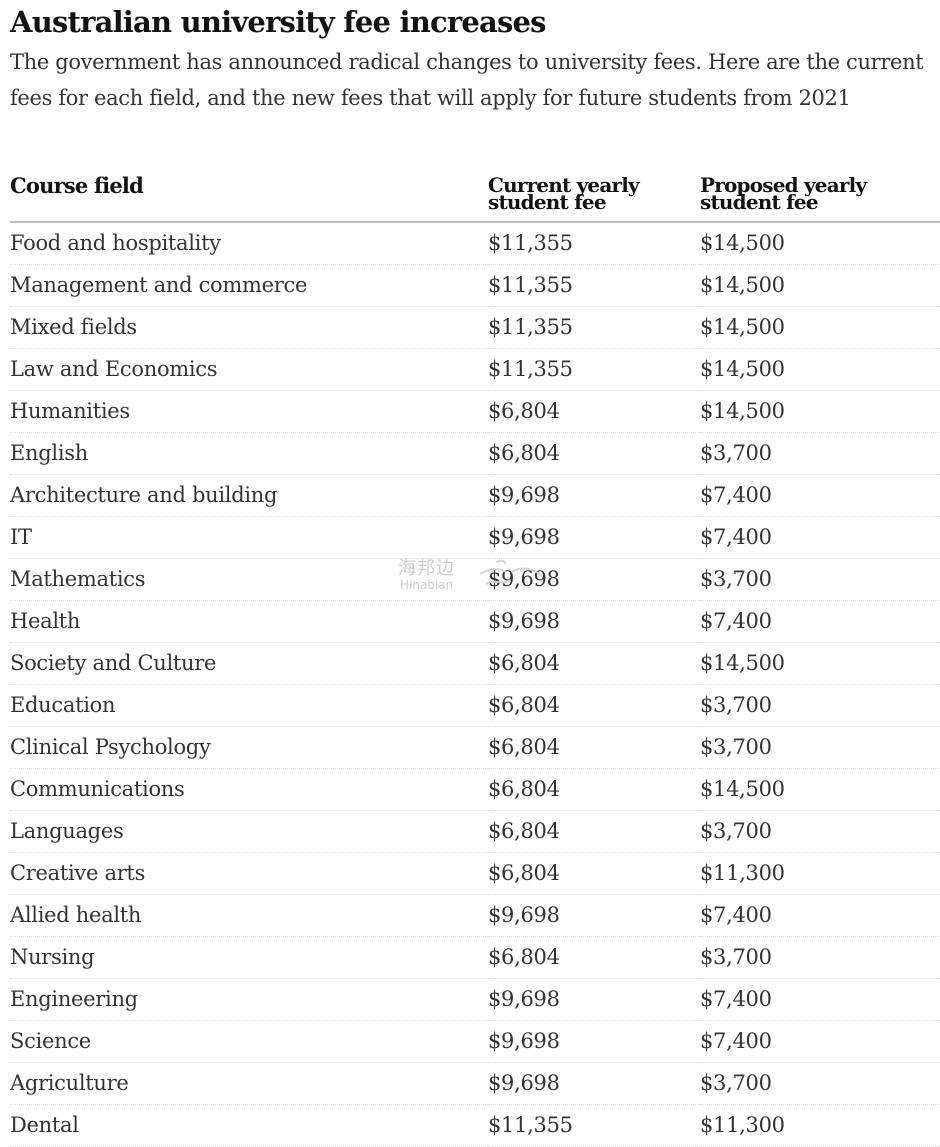 Image resolution: width=940 pixels, height=1147 pixels. I want to click on course-field-cell: Science, so click(249, 1041).